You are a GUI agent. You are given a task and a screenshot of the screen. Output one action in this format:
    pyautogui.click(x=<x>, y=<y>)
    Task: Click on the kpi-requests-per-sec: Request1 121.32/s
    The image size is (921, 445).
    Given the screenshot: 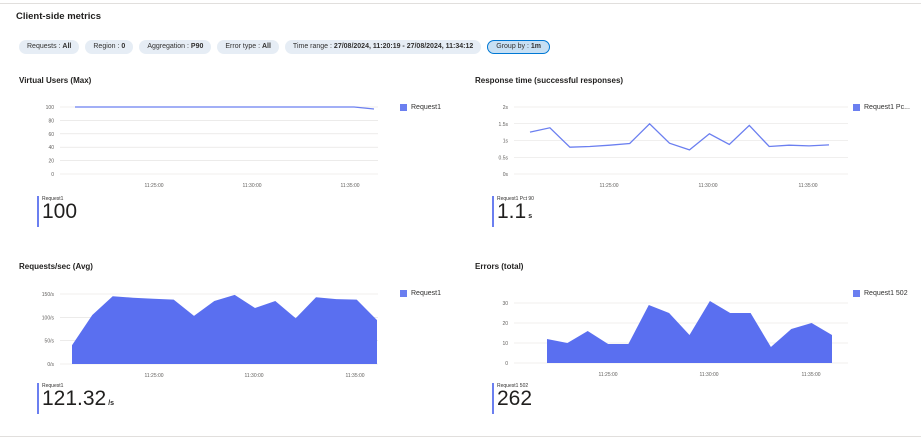 What is the action you would take?
    pyautogui.click(x=75, y=398)
    